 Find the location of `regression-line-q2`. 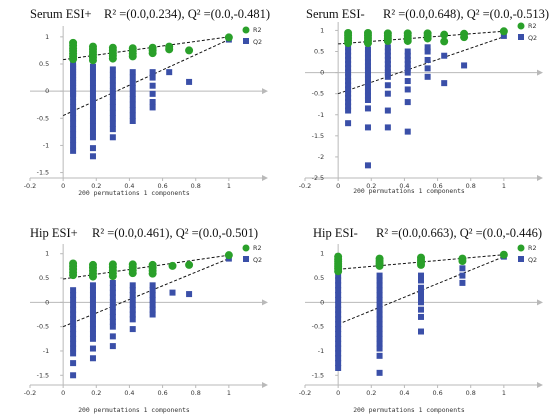

regression-line-q2 is located at coordinates (146, 293).